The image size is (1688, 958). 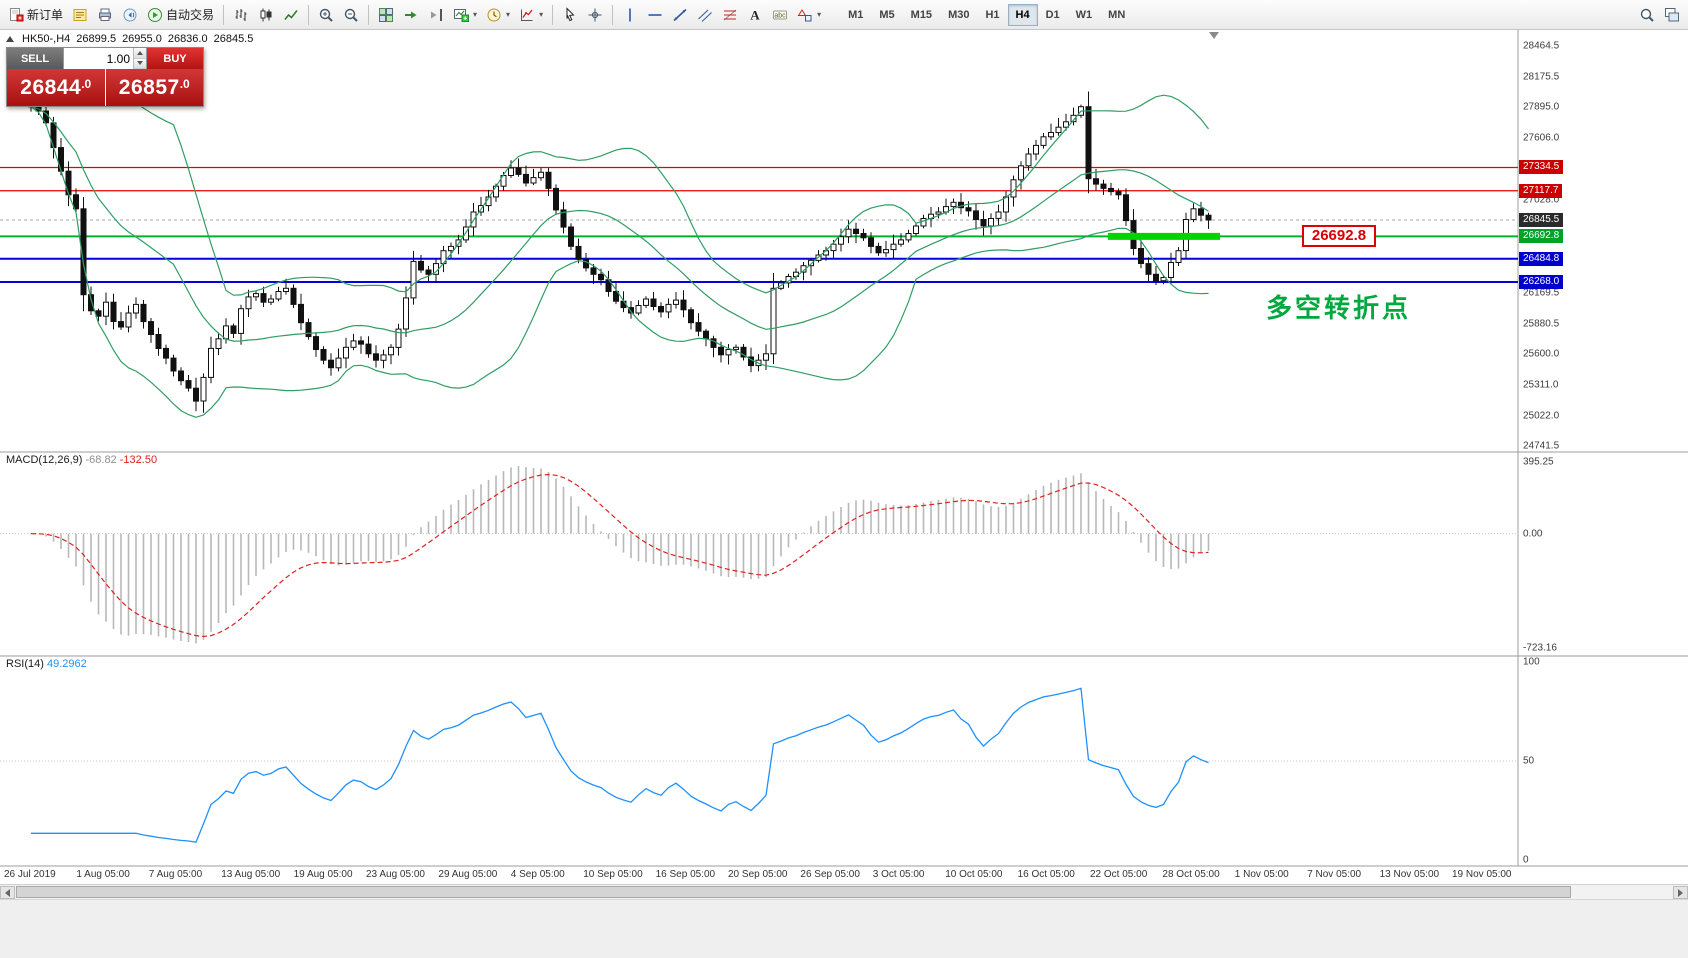 I want to click on symbol-ohlc-info: HK50-,H4 26899.5 26955.0 26836.0 26845.5, so click(x=129, y=39).